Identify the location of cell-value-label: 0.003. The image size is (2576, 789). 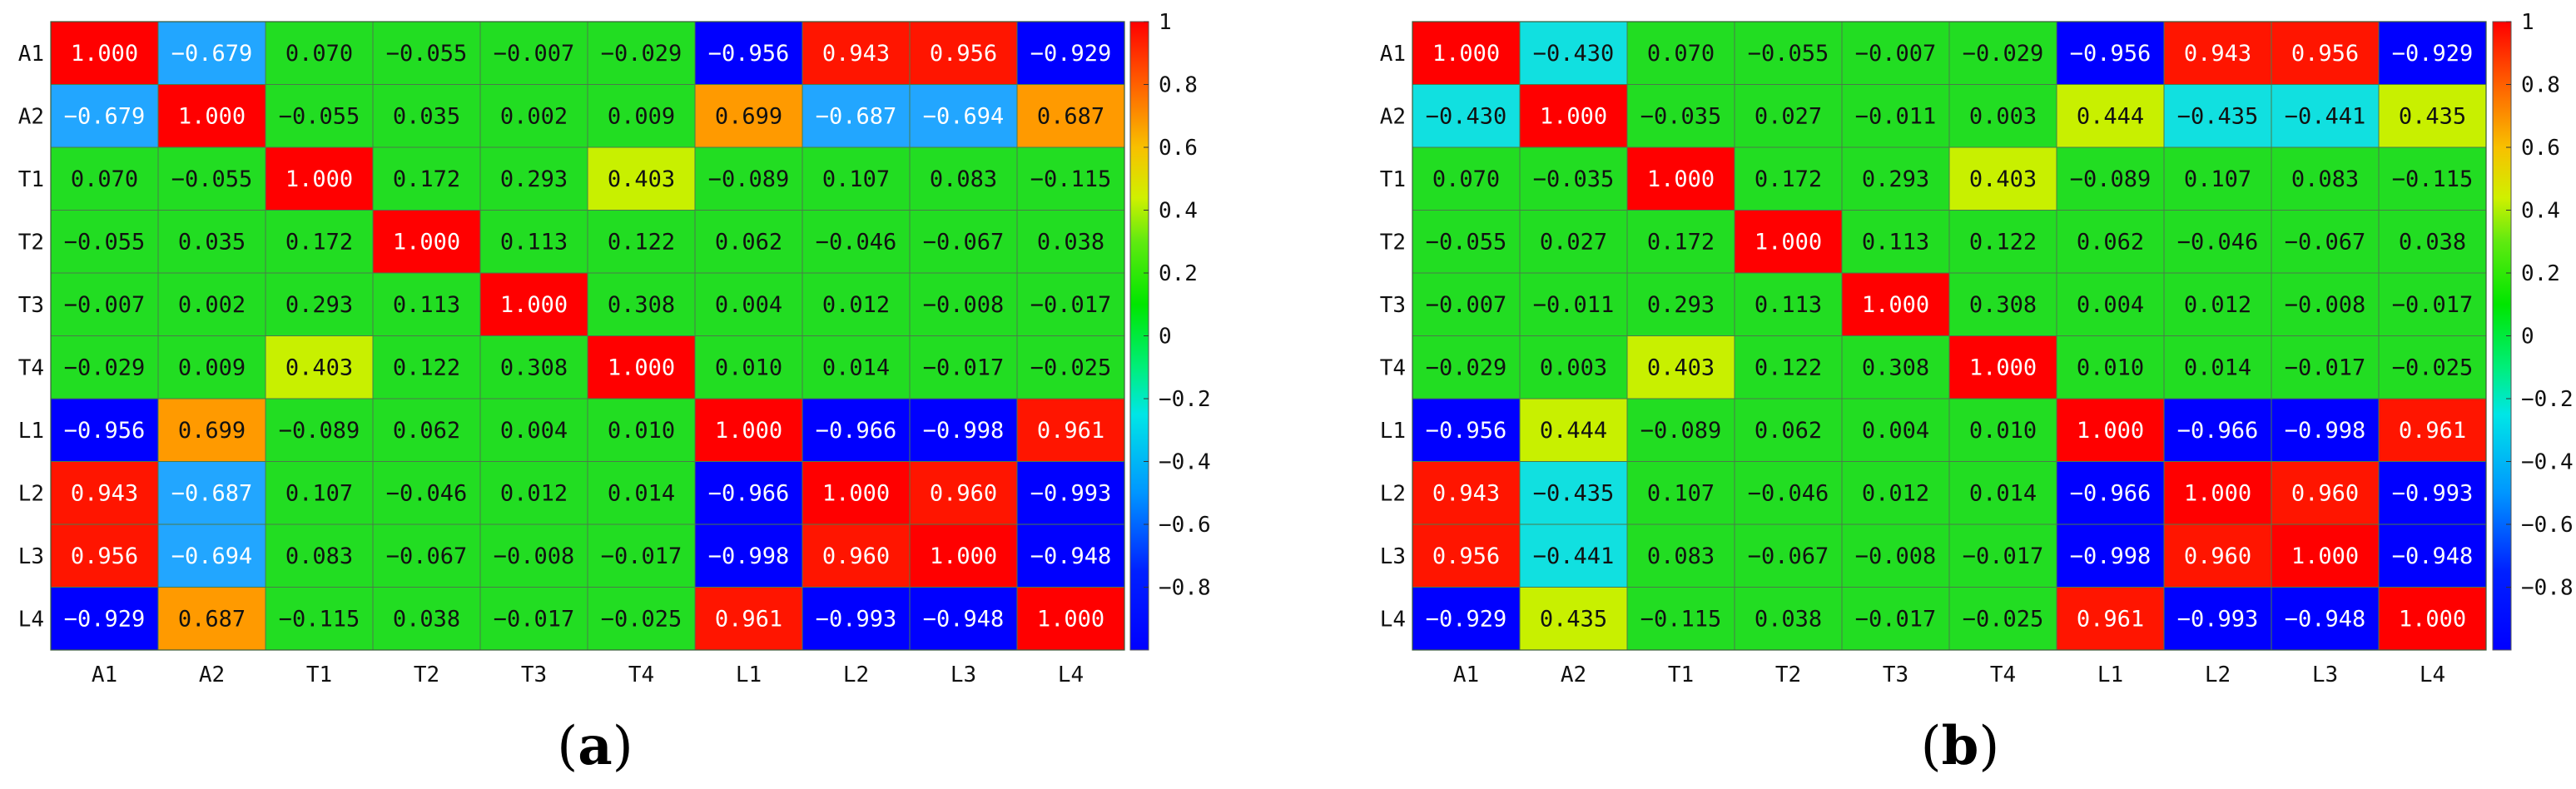
(1573, 367).